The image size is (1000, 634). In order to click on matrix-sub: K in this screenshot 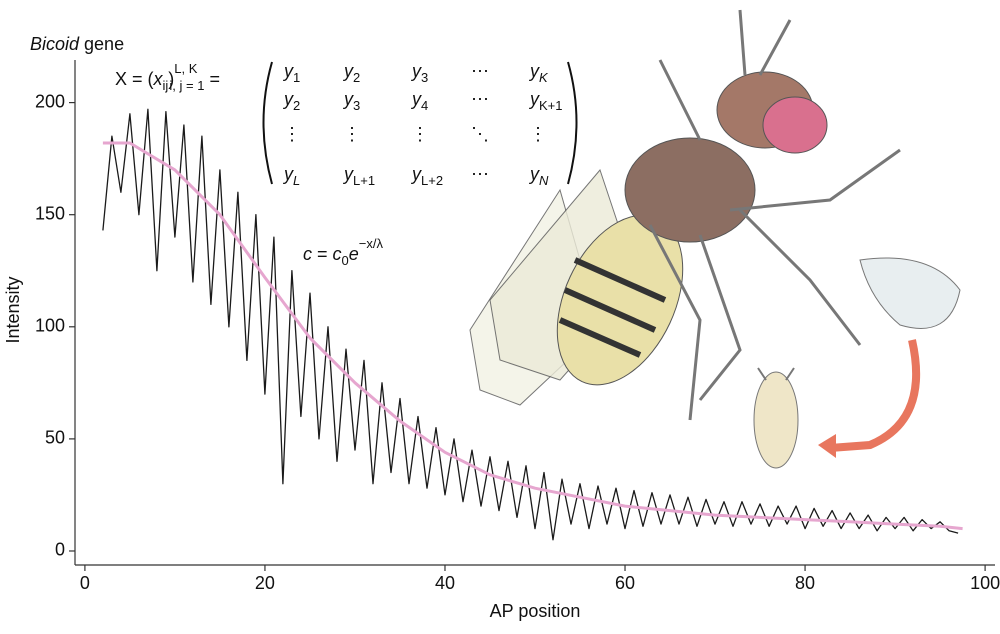, I will do `click(544, 77)`.